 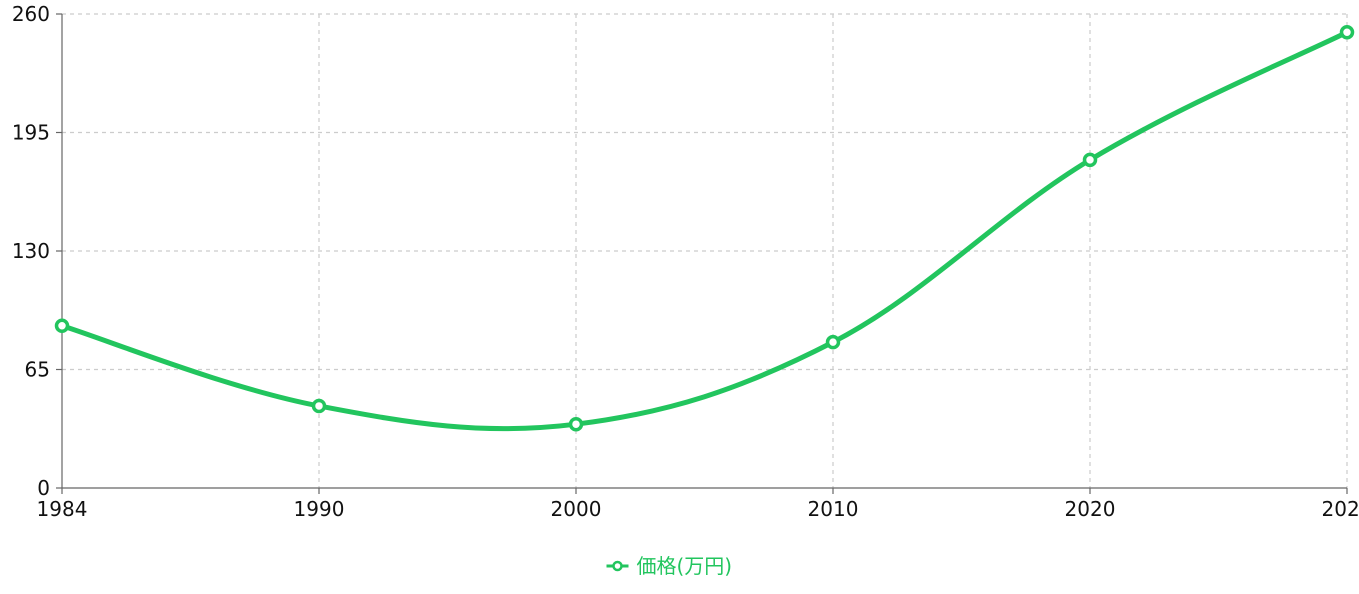 I want to click on legend-label: 価格(万円), so click(x=685, y=566).